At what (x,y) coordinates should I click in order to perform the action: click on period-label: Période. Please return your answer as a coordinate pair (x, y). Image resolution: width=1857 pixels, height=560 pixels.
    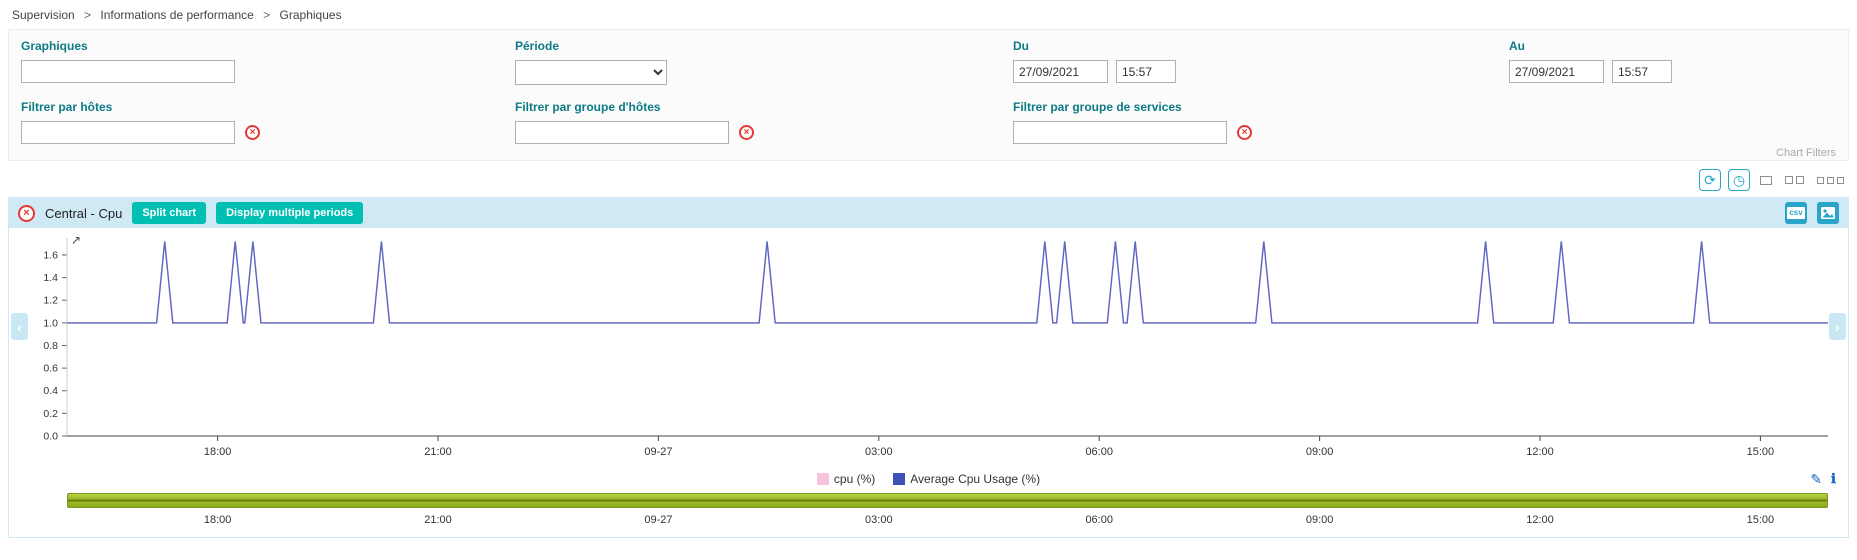
    Looking at the image, I should click on (537, 46).